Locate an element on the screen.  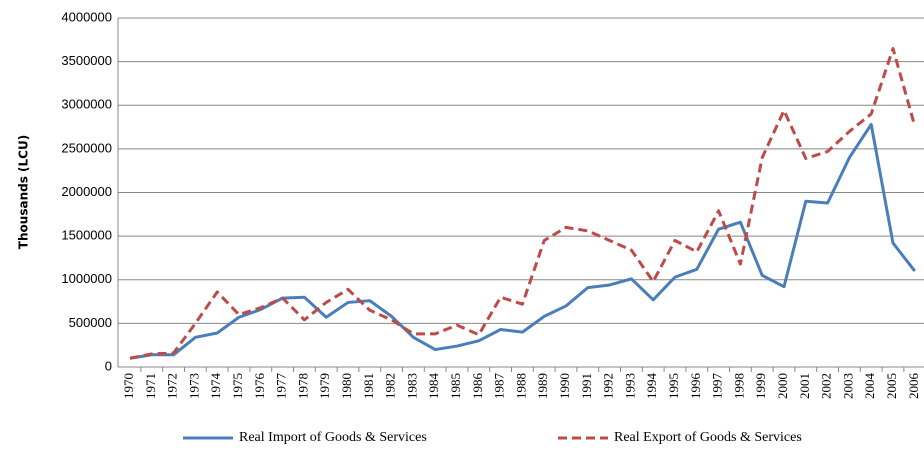
x-tick-label: 2002 is located at coordinates (826, 386).